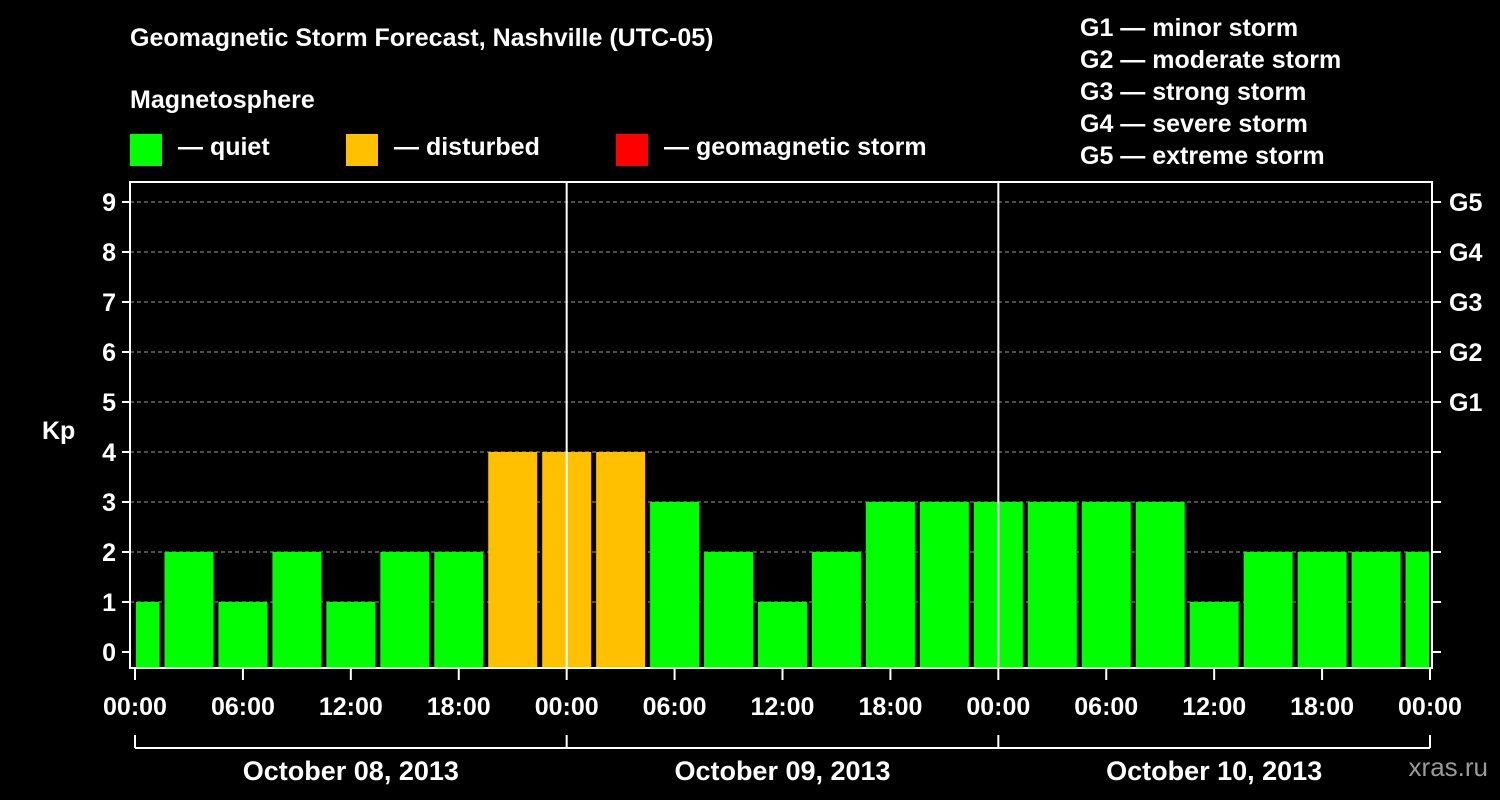  What do you see at coordinates (1465, 203) in the screenshot?
I see `g-scale-tick-label: G5` at bounding box center [1465, 203].